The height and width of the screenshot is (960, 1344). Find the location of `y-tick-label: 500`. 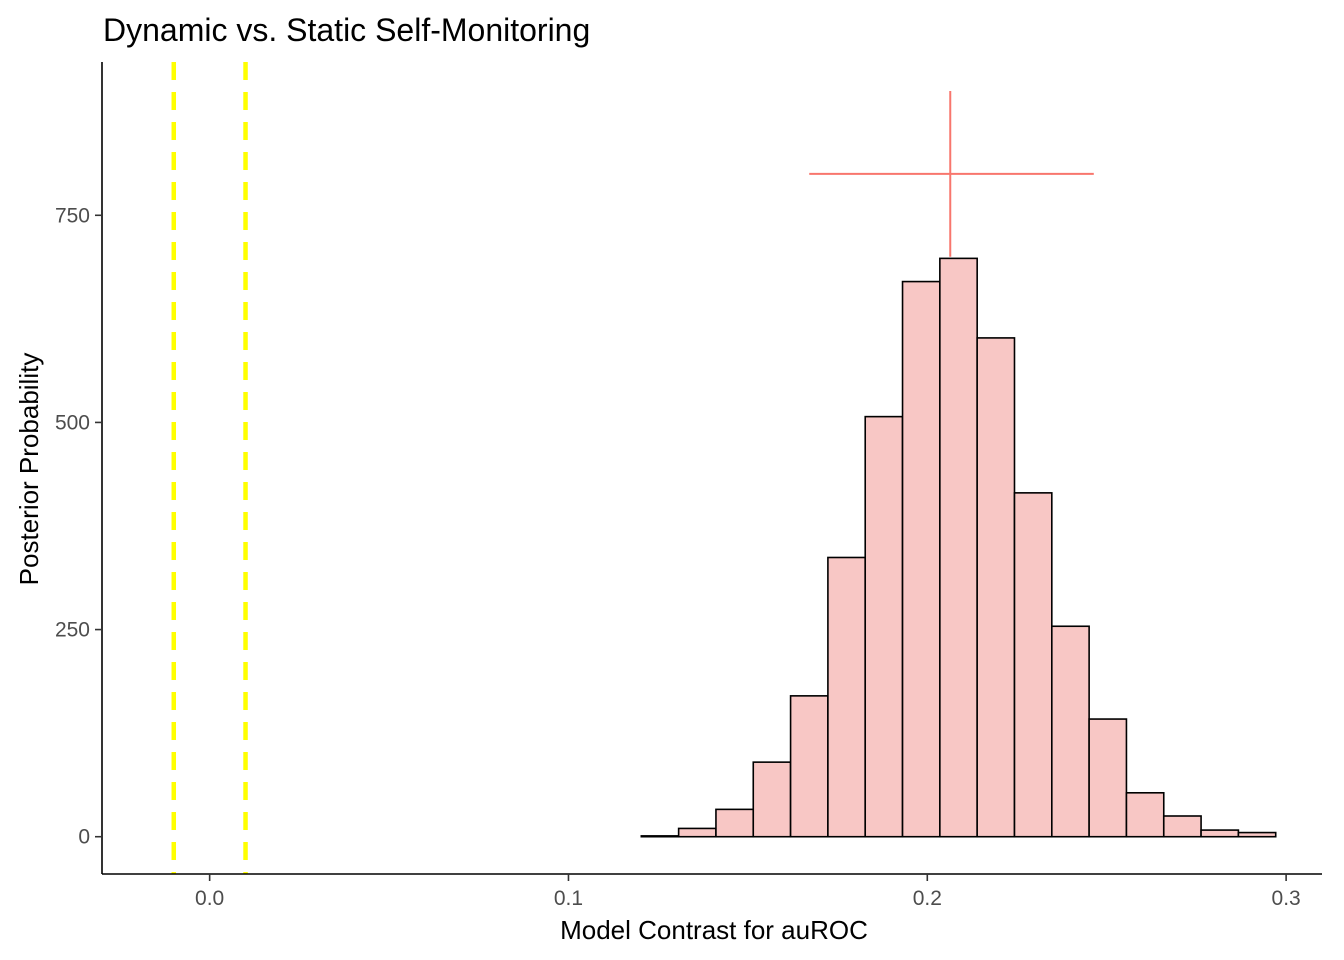

y-tick-label: 500 is located at coordinates (72, 422).